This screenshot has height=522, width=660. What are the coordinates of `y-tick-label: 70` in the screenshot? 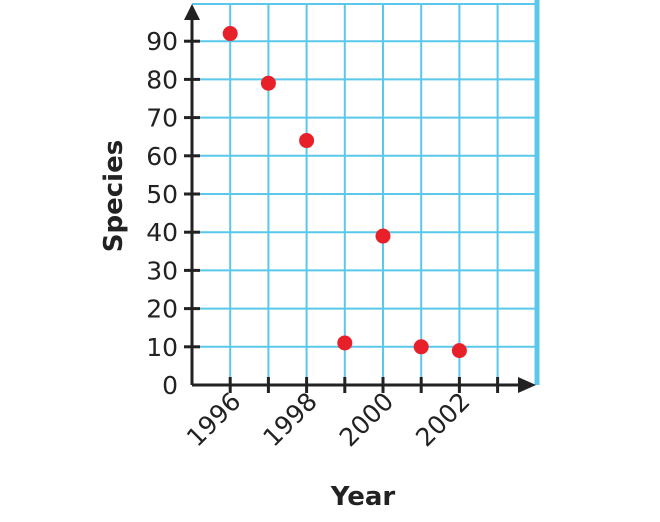 It's located at (162, 118).